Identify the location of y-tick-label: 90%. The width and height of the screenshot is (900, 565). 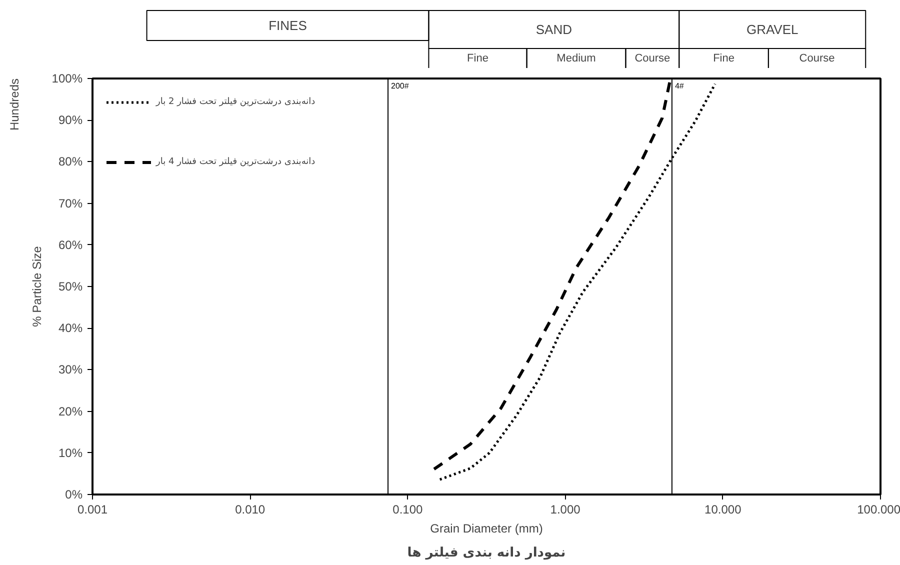
(70, 120).